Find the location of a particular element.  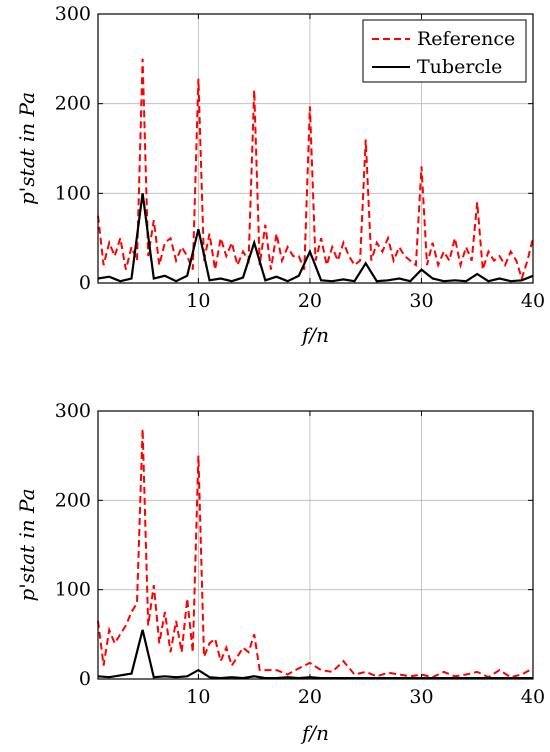

legend-label-reference: Reference is located at coordinates (466, 39).